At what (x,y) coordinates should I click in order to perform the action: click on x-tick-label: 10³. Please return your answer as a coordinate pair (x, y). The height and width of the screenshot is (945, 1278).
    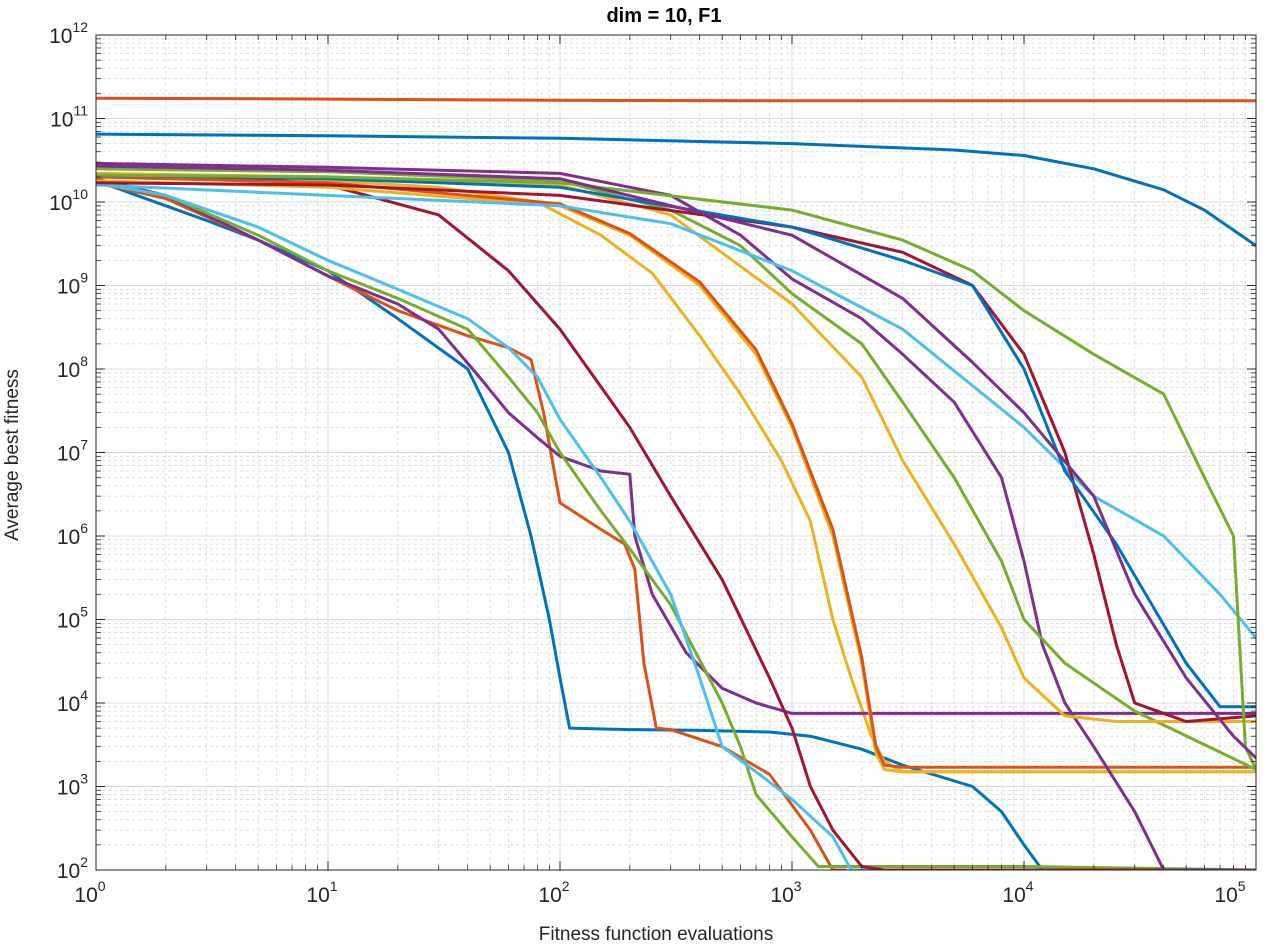
    Looking at the image, I should click on (785, 892).